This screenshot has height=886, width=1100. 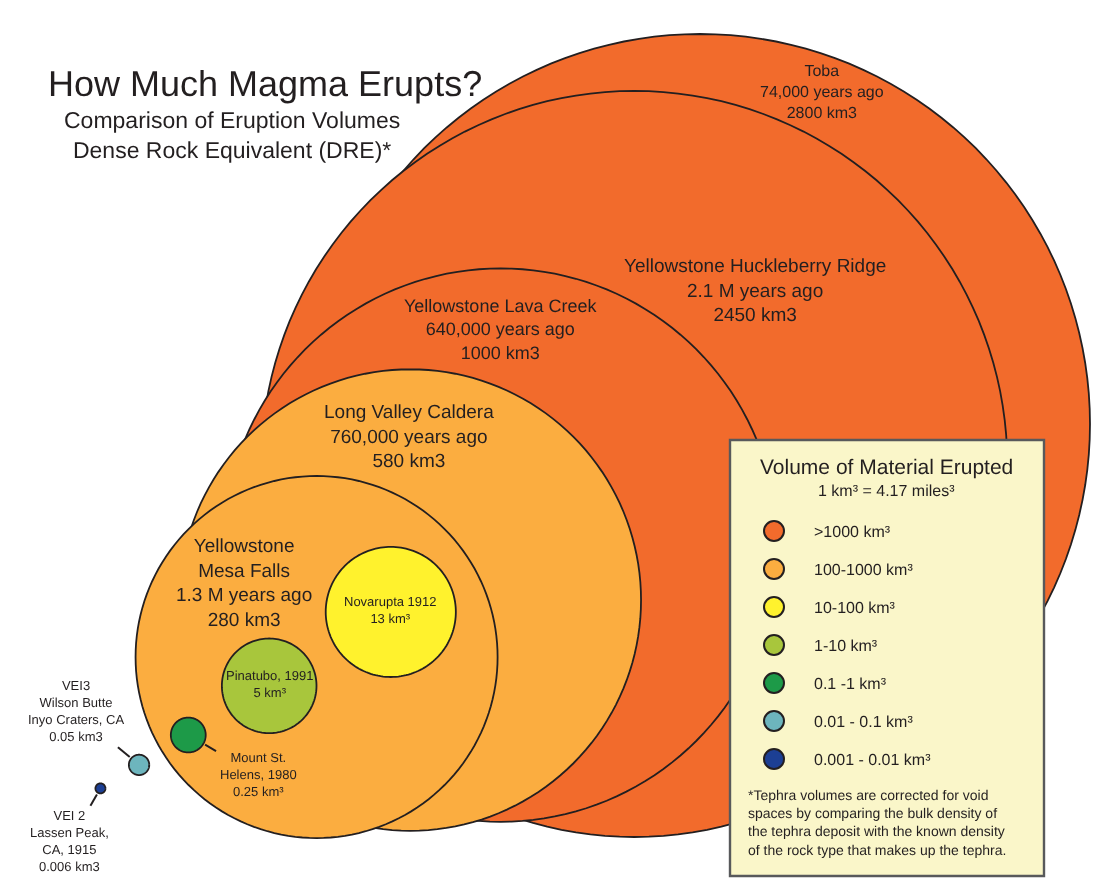 What do you see at coordinates (244, 572) in the screenshot?
I see `category-label: Yellowstone Mesa Falls 1.3 M years ago` at bounding box center [244, 572].